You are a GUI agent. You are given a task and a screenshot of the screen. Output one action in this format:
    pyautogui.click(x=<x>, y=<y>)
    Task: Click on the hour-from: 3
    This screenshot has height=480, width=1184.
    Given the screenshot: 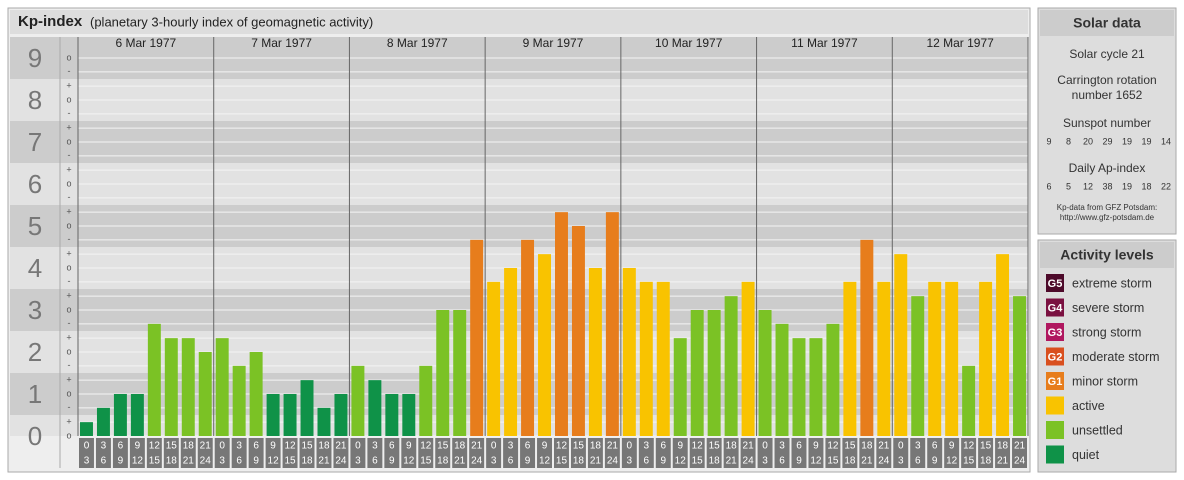 What is the action you would take?
    pyautogui.click(x=918, y=446)
    